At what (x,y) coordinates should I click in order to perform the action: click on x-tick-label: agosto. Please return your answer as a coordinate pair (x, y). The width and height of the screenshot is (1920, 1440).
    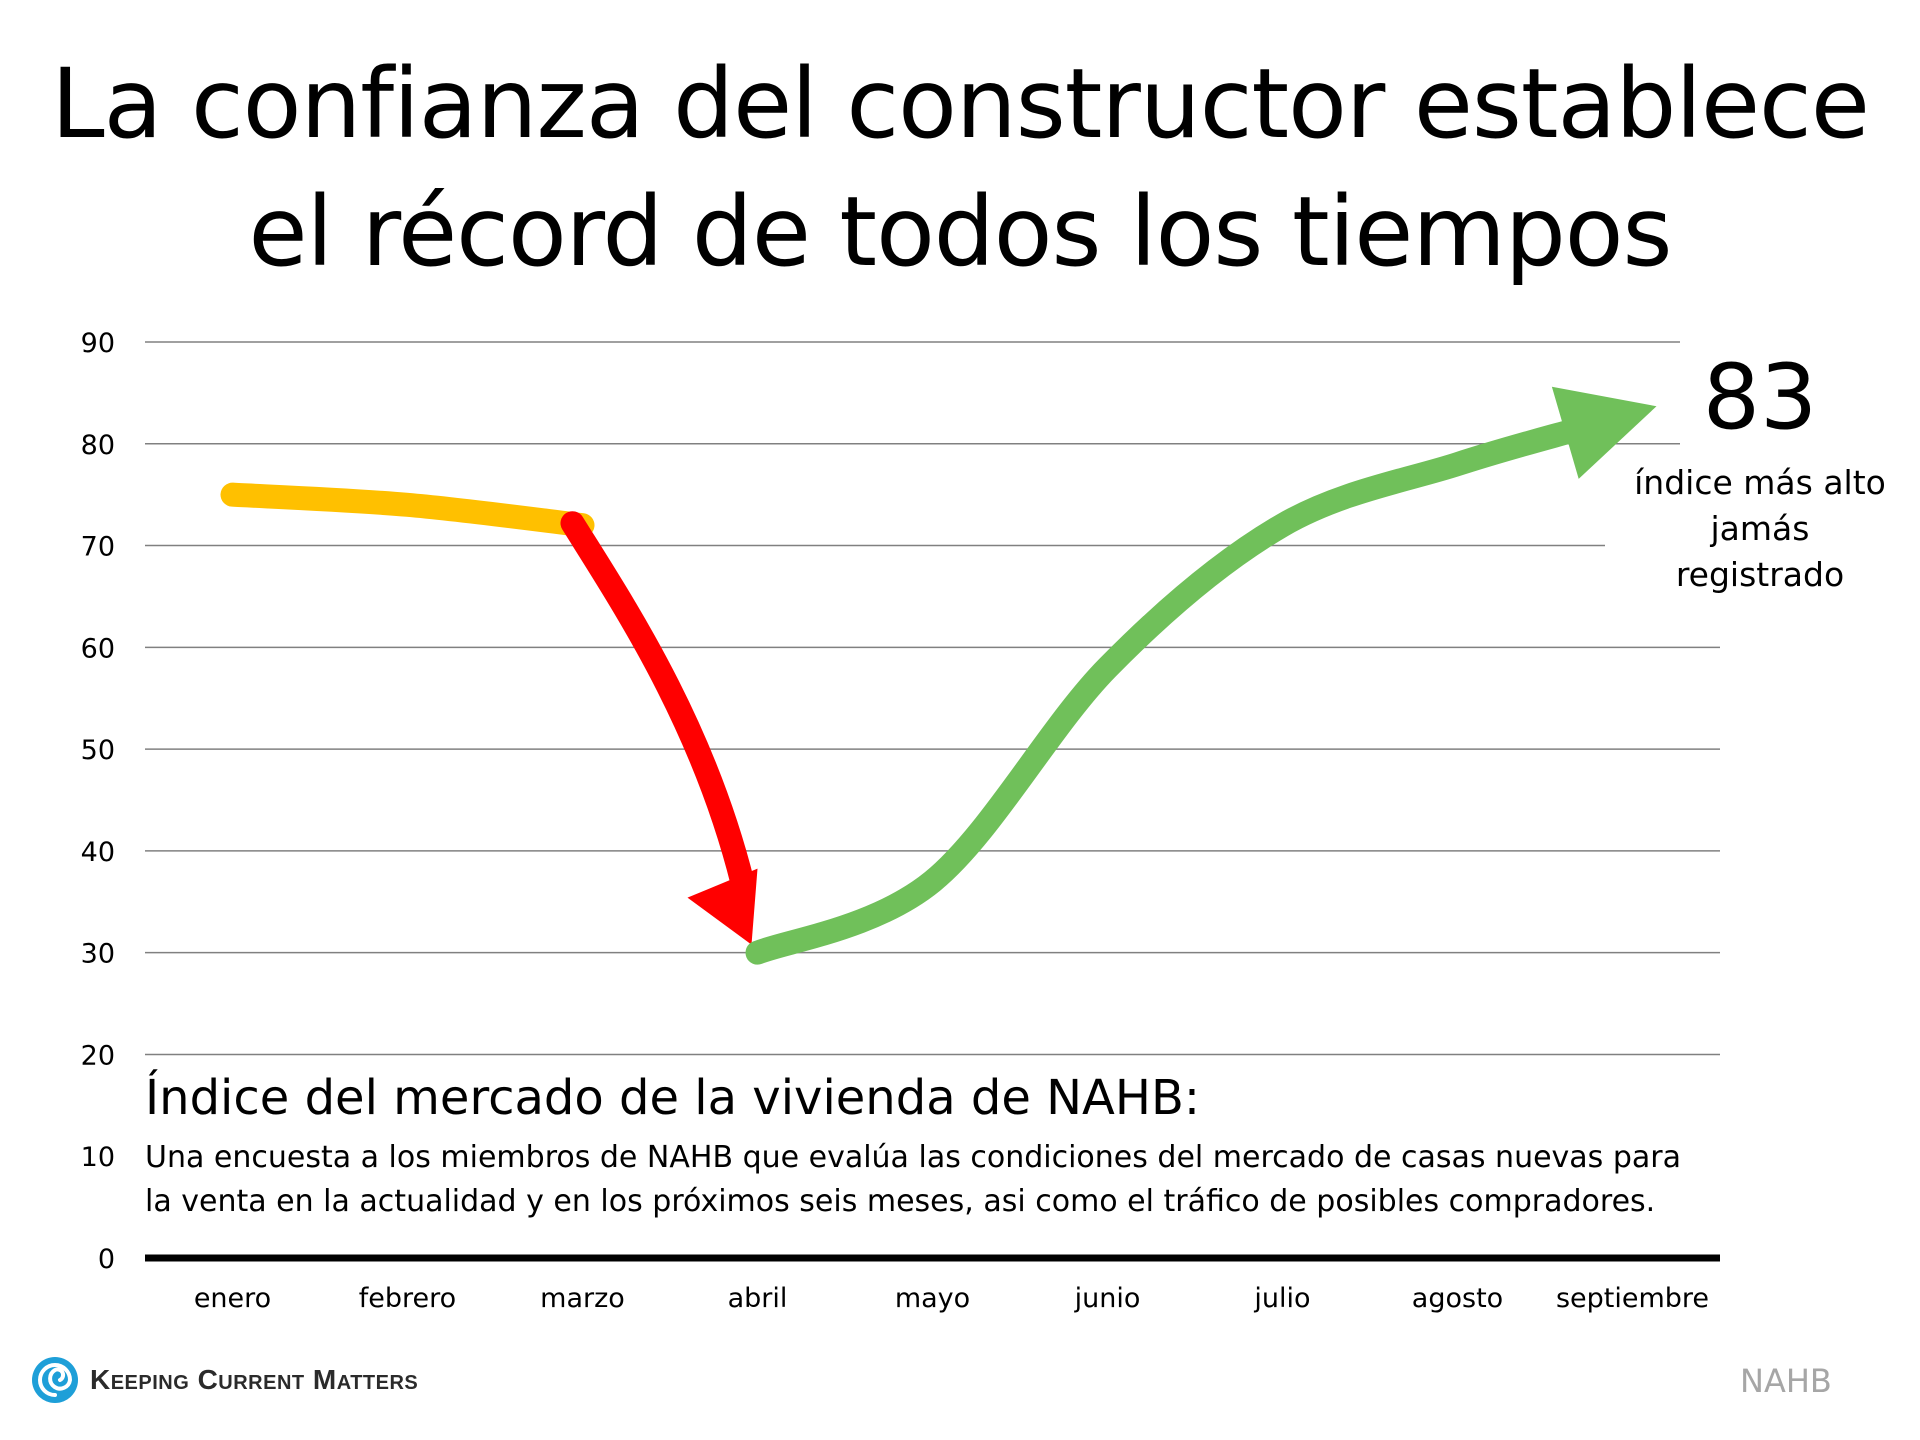
    Looking at the image, I should click on (1457, 1298).